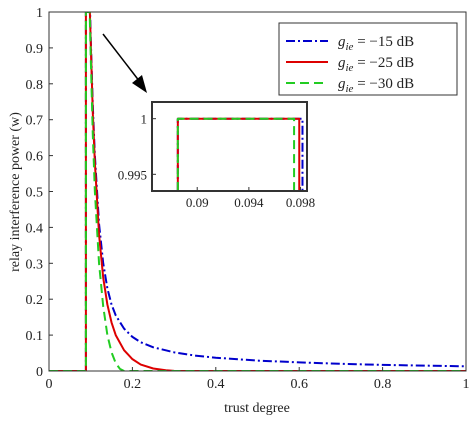 This screenshot has width=474, height=423. Describe the element at coordinates (300, 202) in the screenshot. I see `inset-x-tick-label: 0.098` at that location.